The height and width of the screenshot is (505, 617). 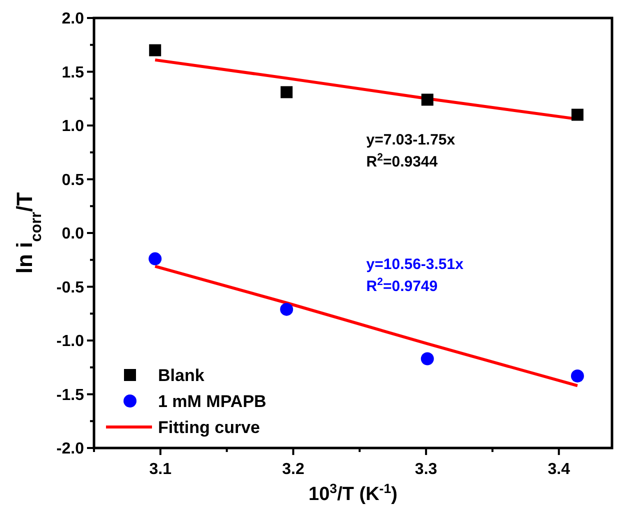 I want to click on annotation: y=10.56-3.51x, so click(x=415, y=265).